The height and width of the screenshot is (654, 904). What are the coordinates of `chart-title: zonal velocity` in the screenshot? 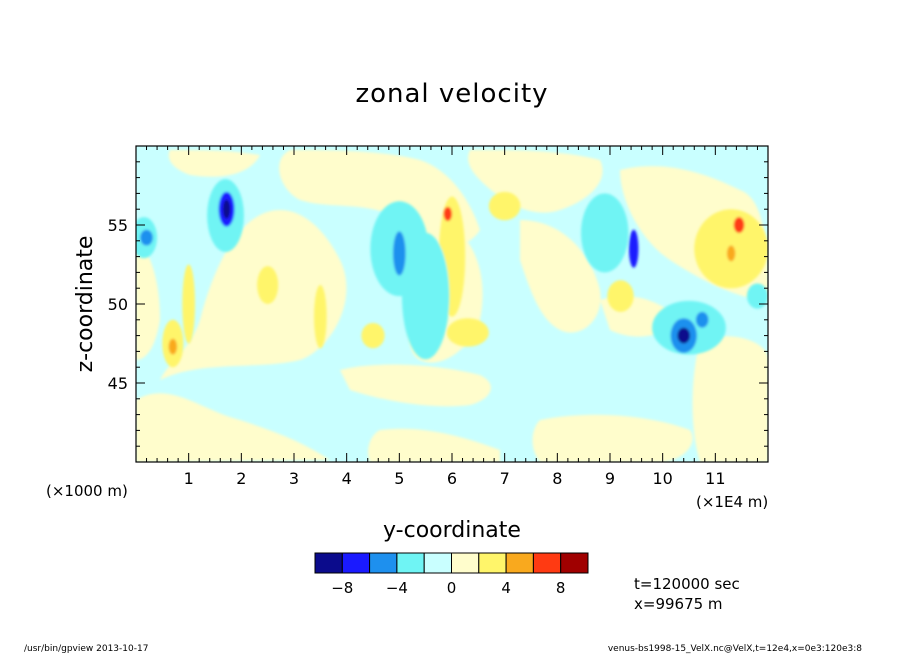 It's located at (451, 94).